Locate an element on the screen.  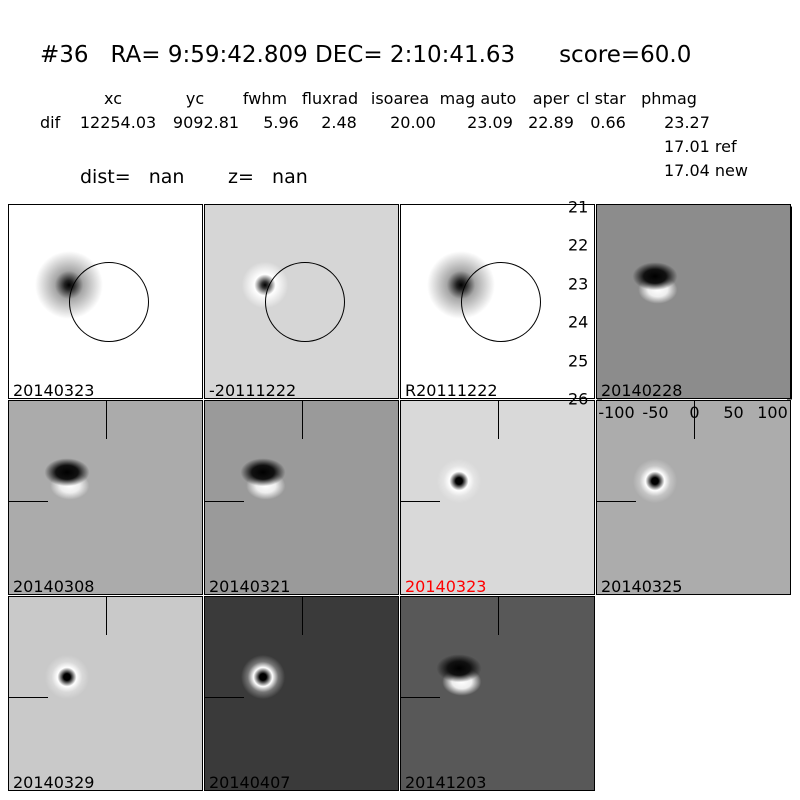
dec: DEC= 2:10:41.63 is located at coordinates (415, 55).